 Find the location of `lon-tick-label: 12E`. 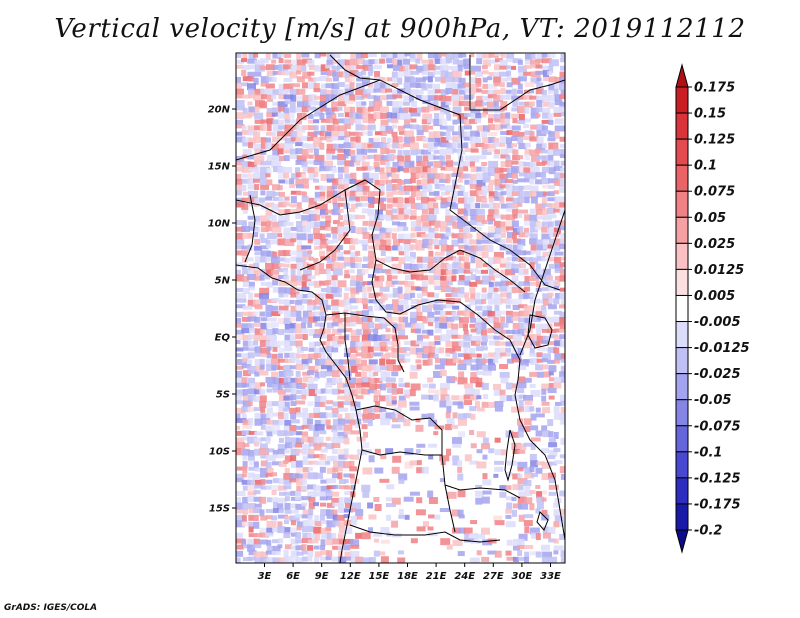

lon-tick-label: 12E is located at coordinates (350, 576).